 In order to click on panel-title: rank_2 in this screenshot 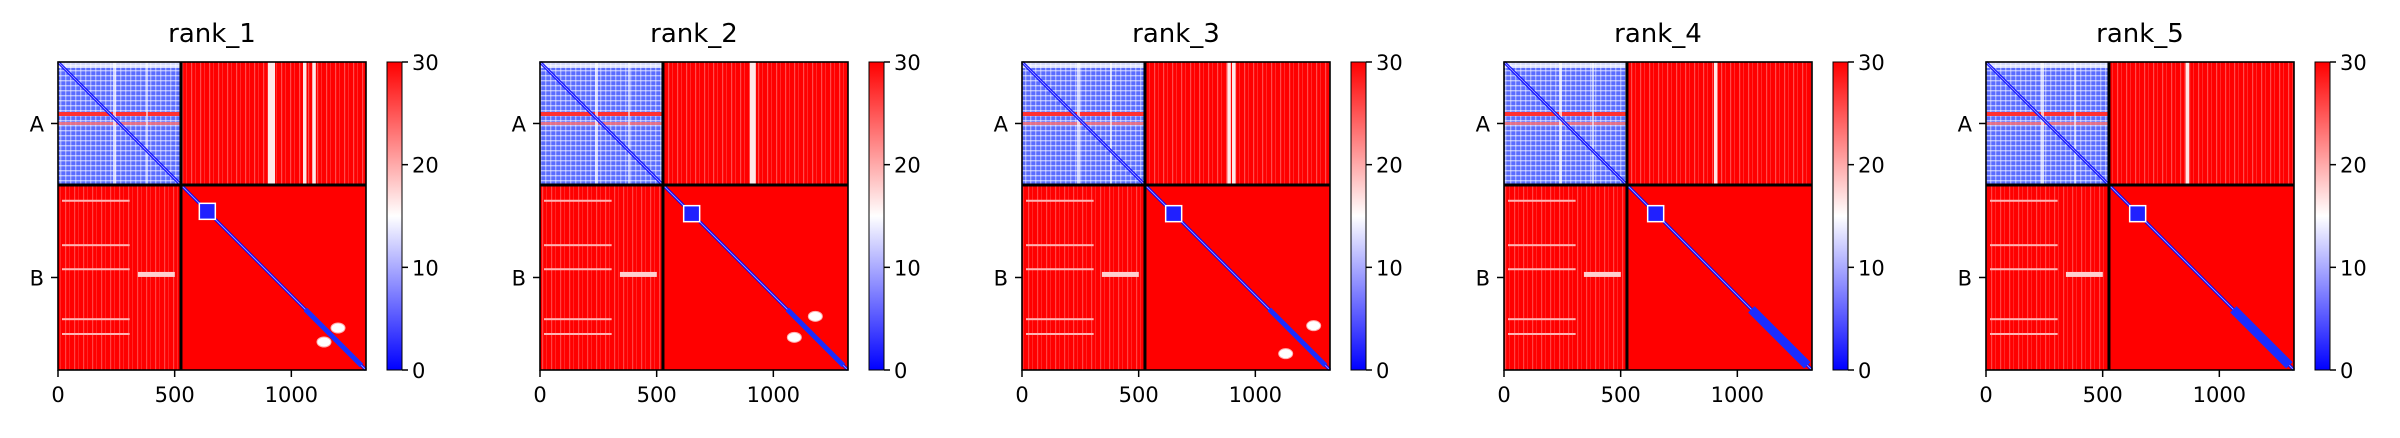, I will do `click(694, 34)`.